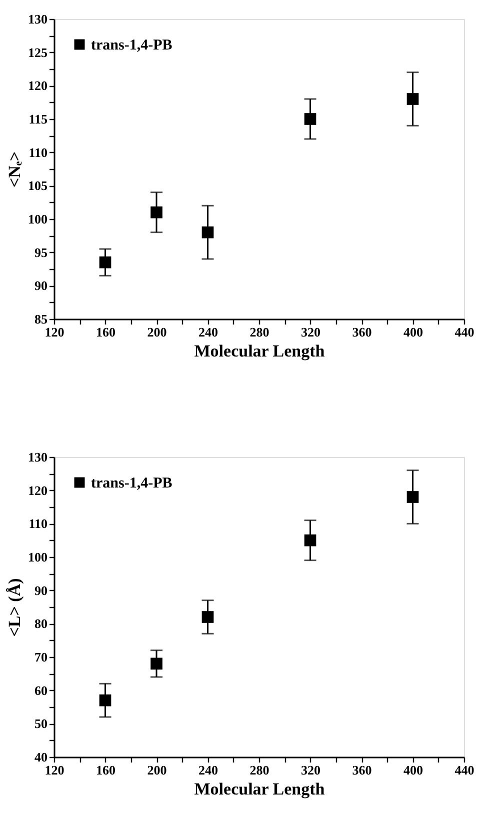 This screenshot has height=826, width=500. What do you see at coordinates (41, 757) in the screenshot?
I see `y-tick-label: 40` at bounding box center [41, 757].